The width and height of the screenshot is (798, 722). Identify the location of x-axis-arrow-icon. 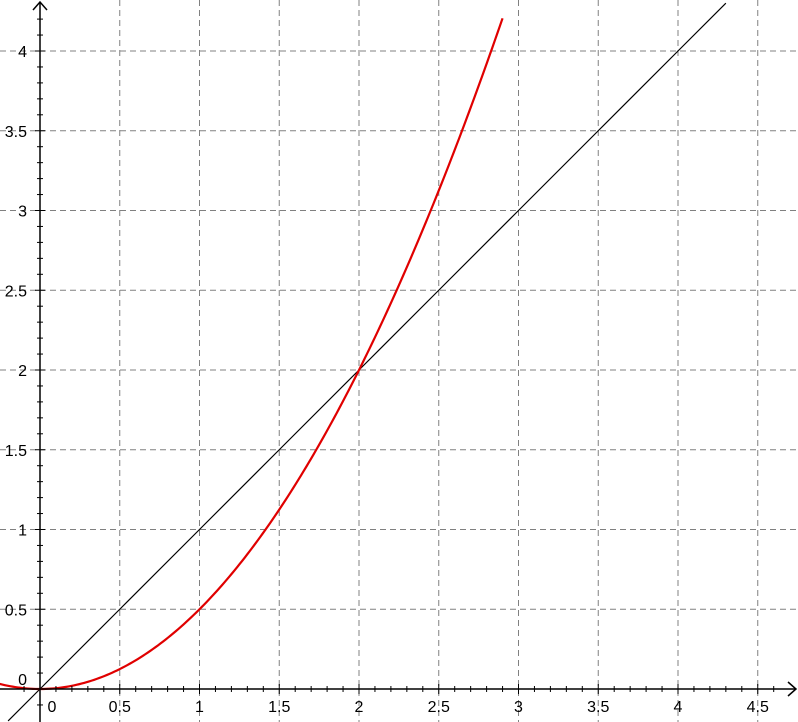
(792, 689).